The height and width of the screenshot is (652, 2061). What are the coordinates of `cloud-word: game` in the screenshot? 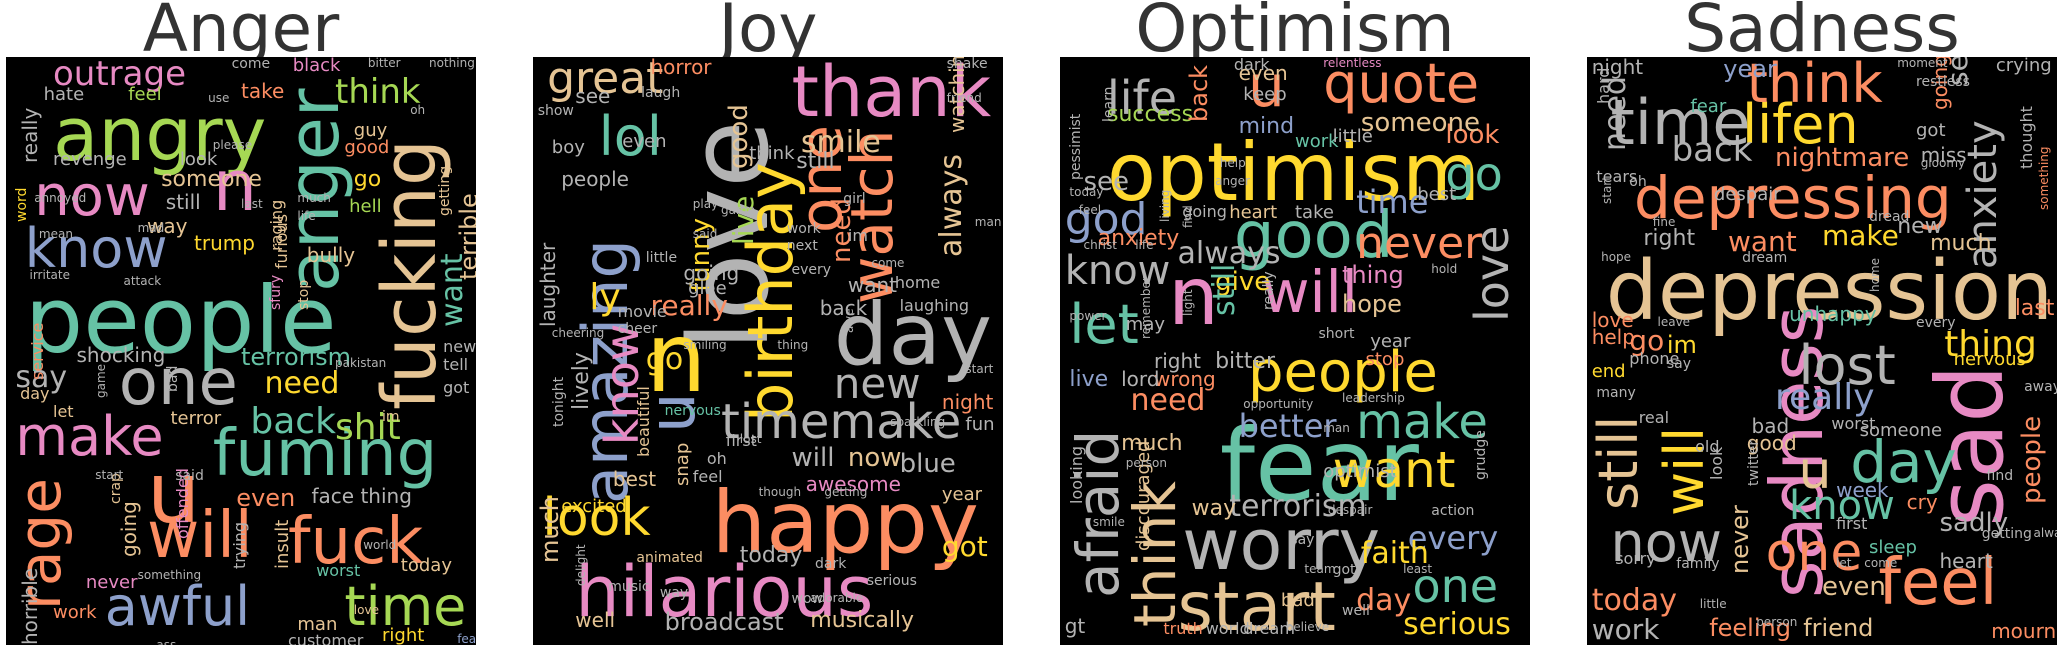 It's located at (101, 381).